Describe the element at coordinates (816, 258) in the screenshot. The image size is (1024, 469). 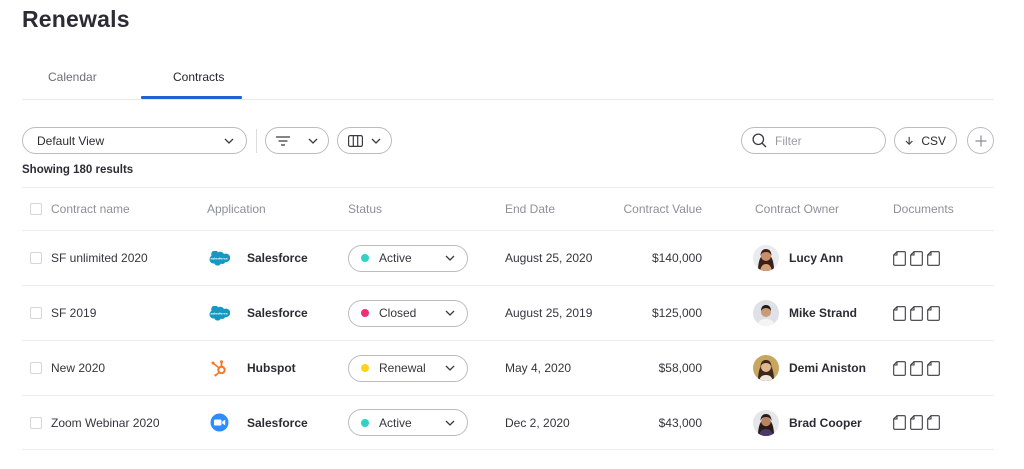
I see `owner-name: Lucy Ann` at that location.